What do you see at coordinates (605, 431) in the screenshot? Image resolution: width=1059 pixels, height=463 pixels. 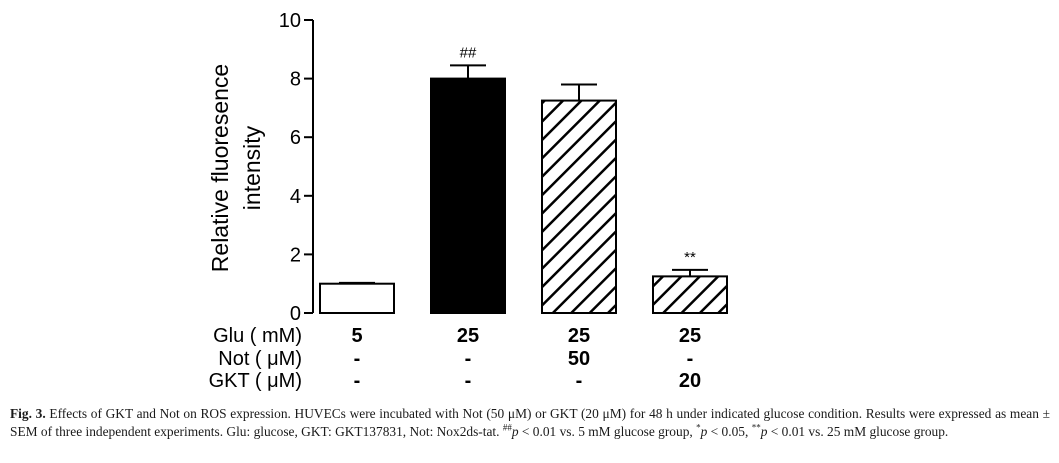 I see `caption-text-2: < 0.01 vs. 5 mM glucose group,` at bounding box center [605, 431].